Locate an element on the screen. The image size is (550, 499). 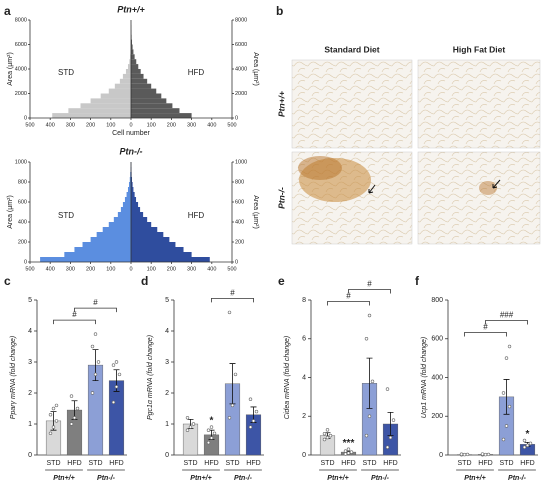
y-tick-label: 5 is located at coordinates (30, 300).